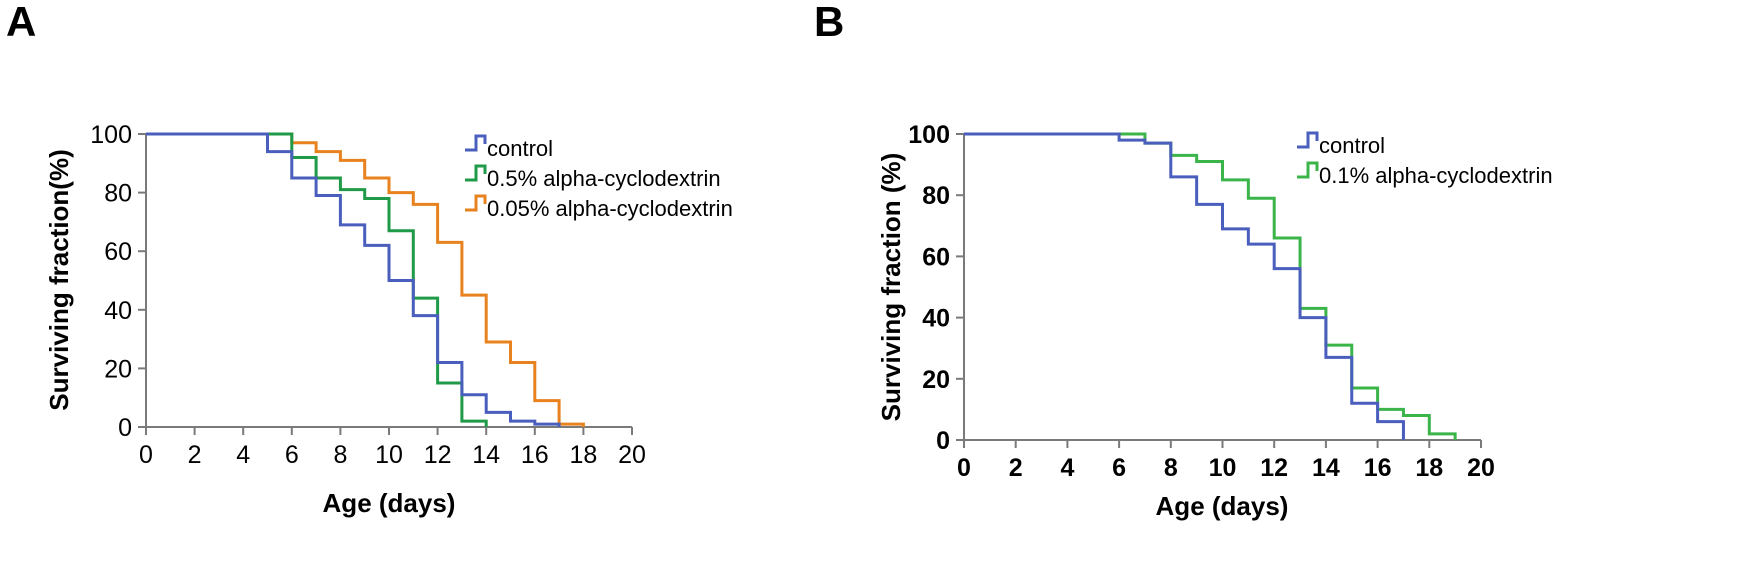 This screenshot has height=588, width=1742. What do you see at coordinates (610, 208) in the screenshot?
I see `legend-entry-label: 0.05% alpha-cyclodextrin` at bounding box center [610, 208].